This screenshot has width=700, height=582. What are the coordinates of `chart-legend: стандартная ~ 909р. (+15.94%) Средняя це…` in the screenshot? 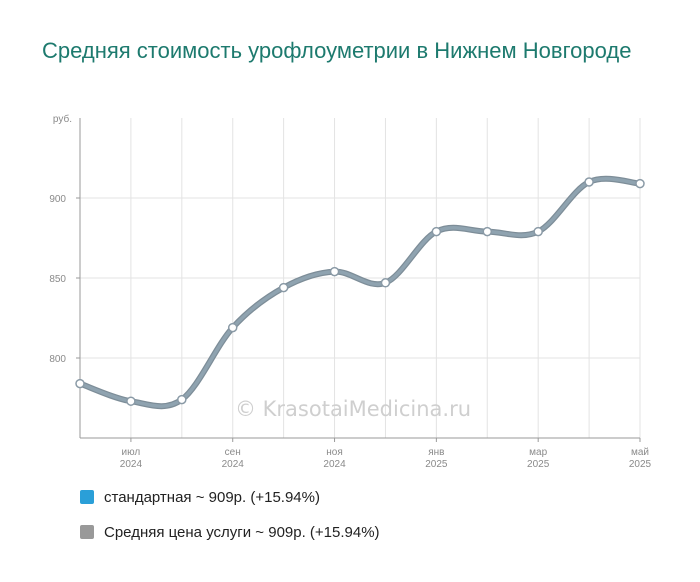 It's located at (230, 523).